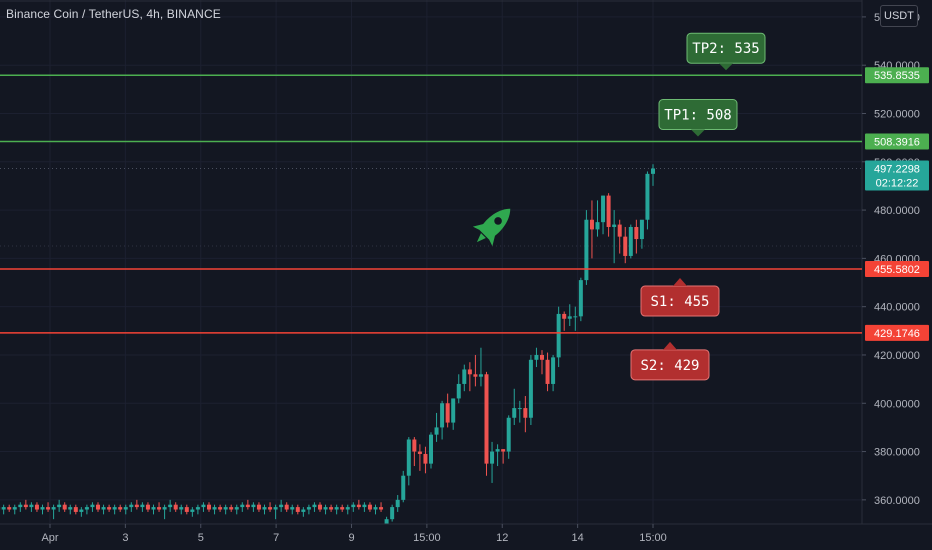 Image resolution: width=932 pixels, height=550 pixels. Describe the element at coordinates (201, 538) in the screenshot. I see `time-tick-label: 5` at that location.